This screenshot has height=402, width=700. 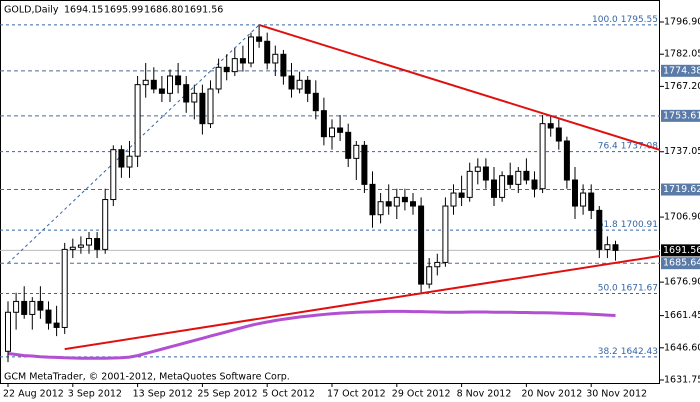 I want to click on price-level-label: 1774.38, so click(x=681, y=70).